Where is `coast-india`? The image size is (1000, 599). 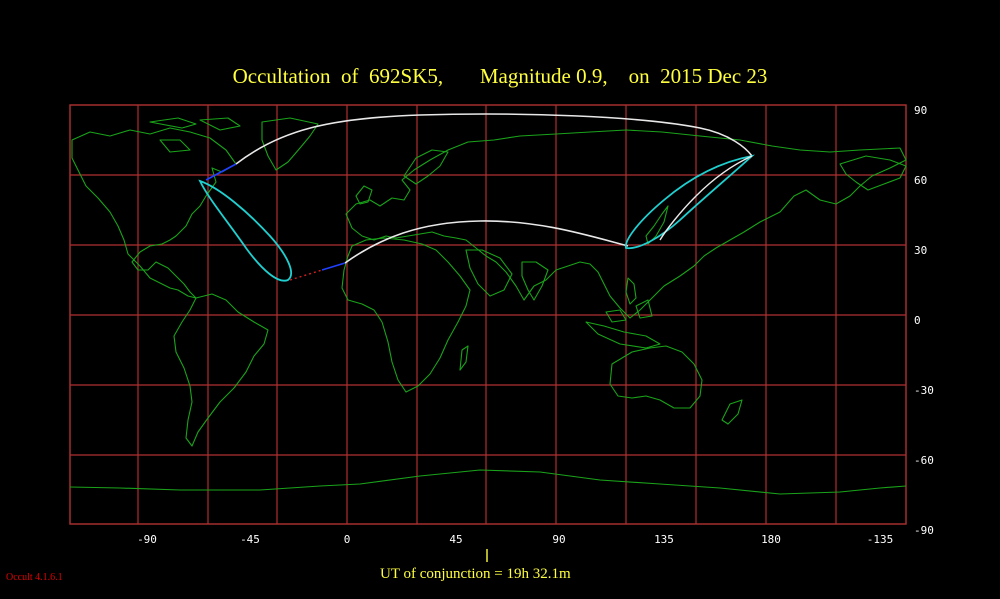
coast-india is located at coordinates (535, 281).